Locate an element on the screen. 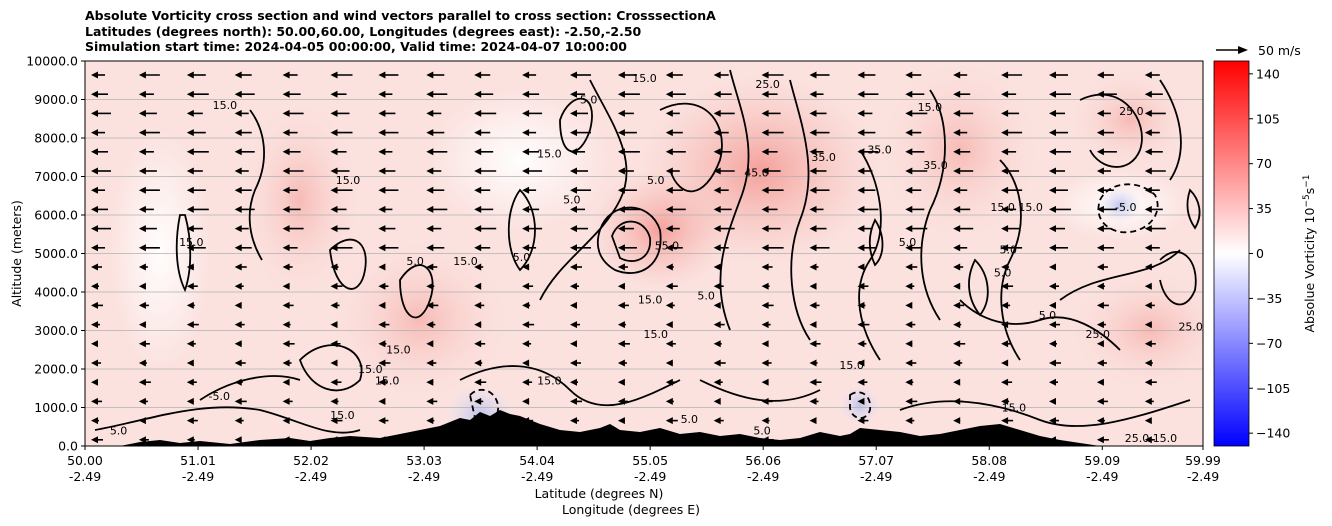 Image resolution: width=1332 pixels, height=526 pixels. colorbar-tick-label: 0 is located at coordinates (1260, 253).